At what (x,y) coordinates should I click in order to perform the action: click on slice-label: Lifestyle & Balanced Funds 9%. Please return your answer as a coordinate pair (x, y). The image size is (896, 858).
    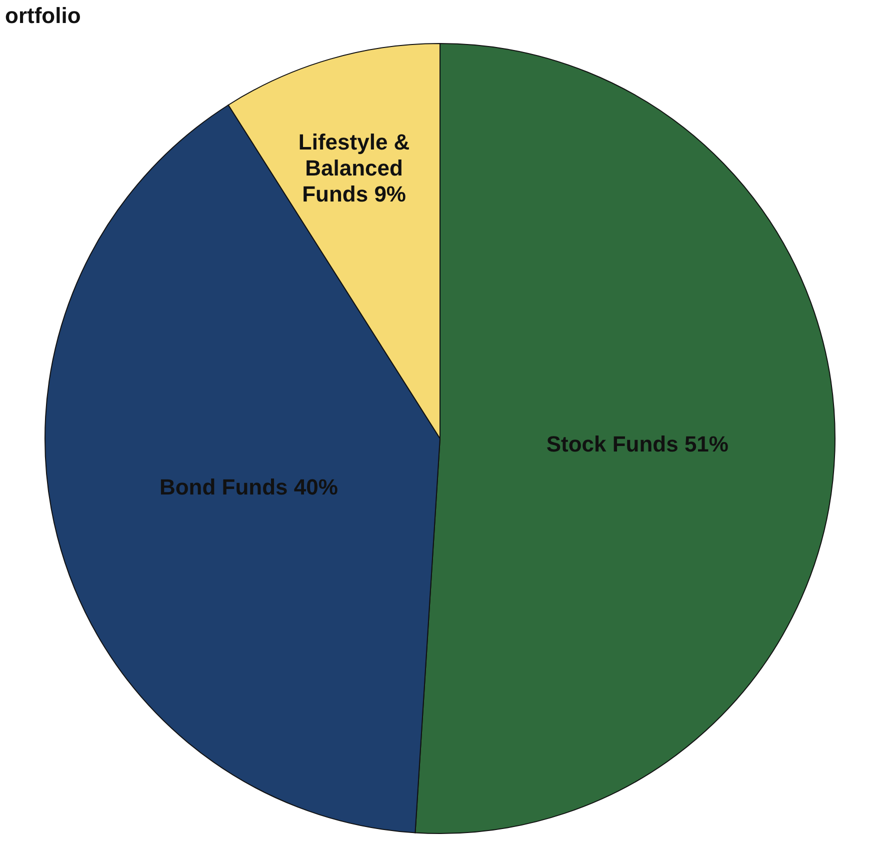
    Looking at the image, I should click on (354, 168).